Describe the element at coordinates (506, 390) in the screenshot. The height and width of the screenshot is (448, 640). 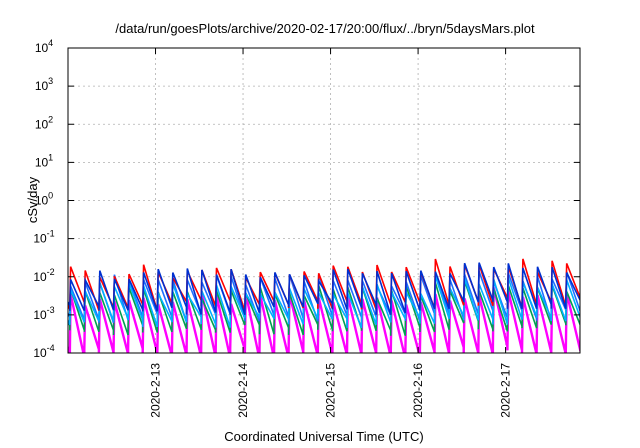
I see `x-tick-label: 2020-2-17` at that location.